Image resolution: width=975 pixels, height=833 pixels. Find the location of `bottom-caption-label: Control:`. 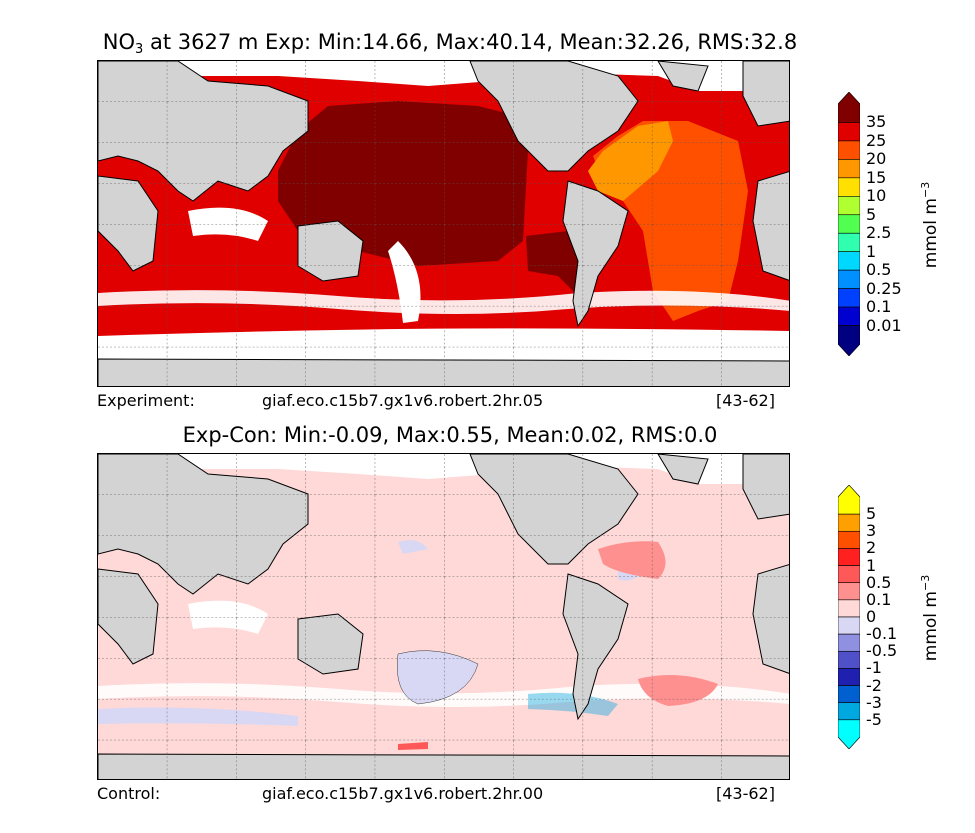

bottom-caption-label: Control: is located at coordinates (129, 793).